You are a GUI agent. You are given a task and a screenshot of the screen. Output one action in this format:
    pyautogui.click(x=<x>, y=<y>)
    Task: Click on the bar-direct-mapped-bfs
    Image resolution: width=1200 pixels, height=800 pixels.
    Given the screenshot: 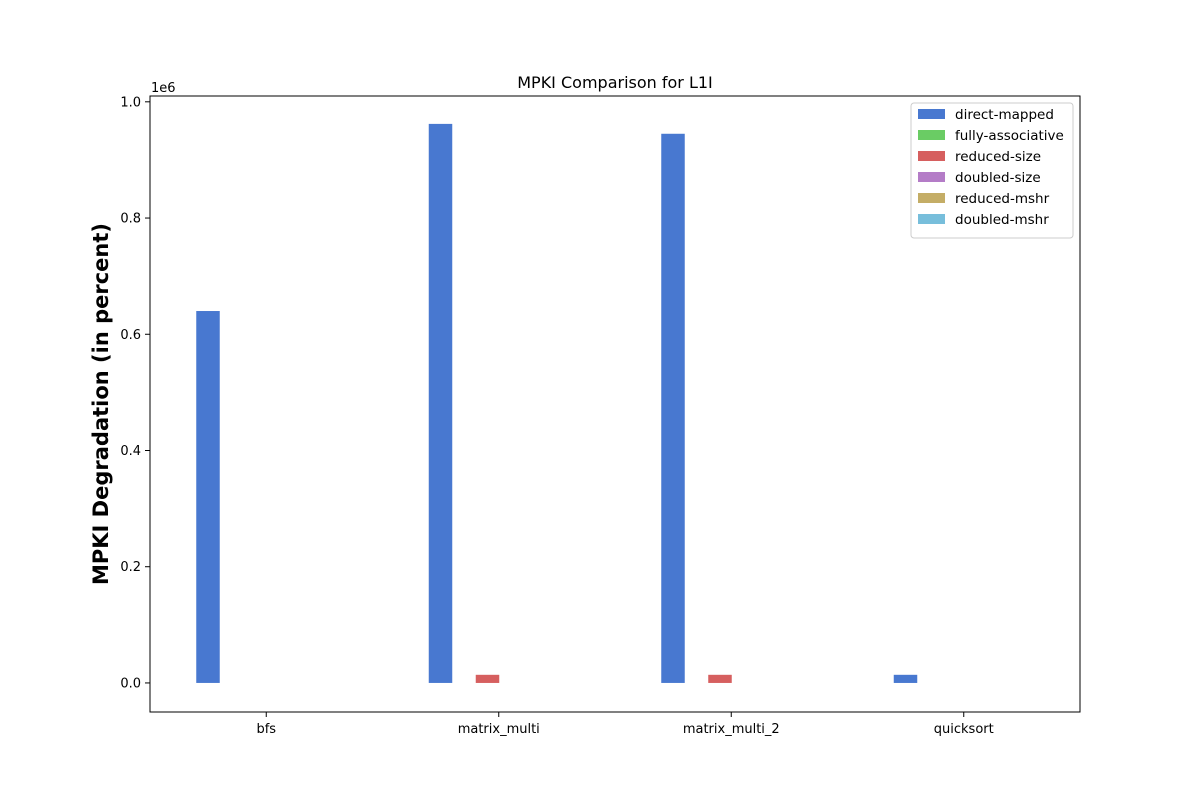 What is the action you would take?
    pyautogui.click(x=208, y=497)
    